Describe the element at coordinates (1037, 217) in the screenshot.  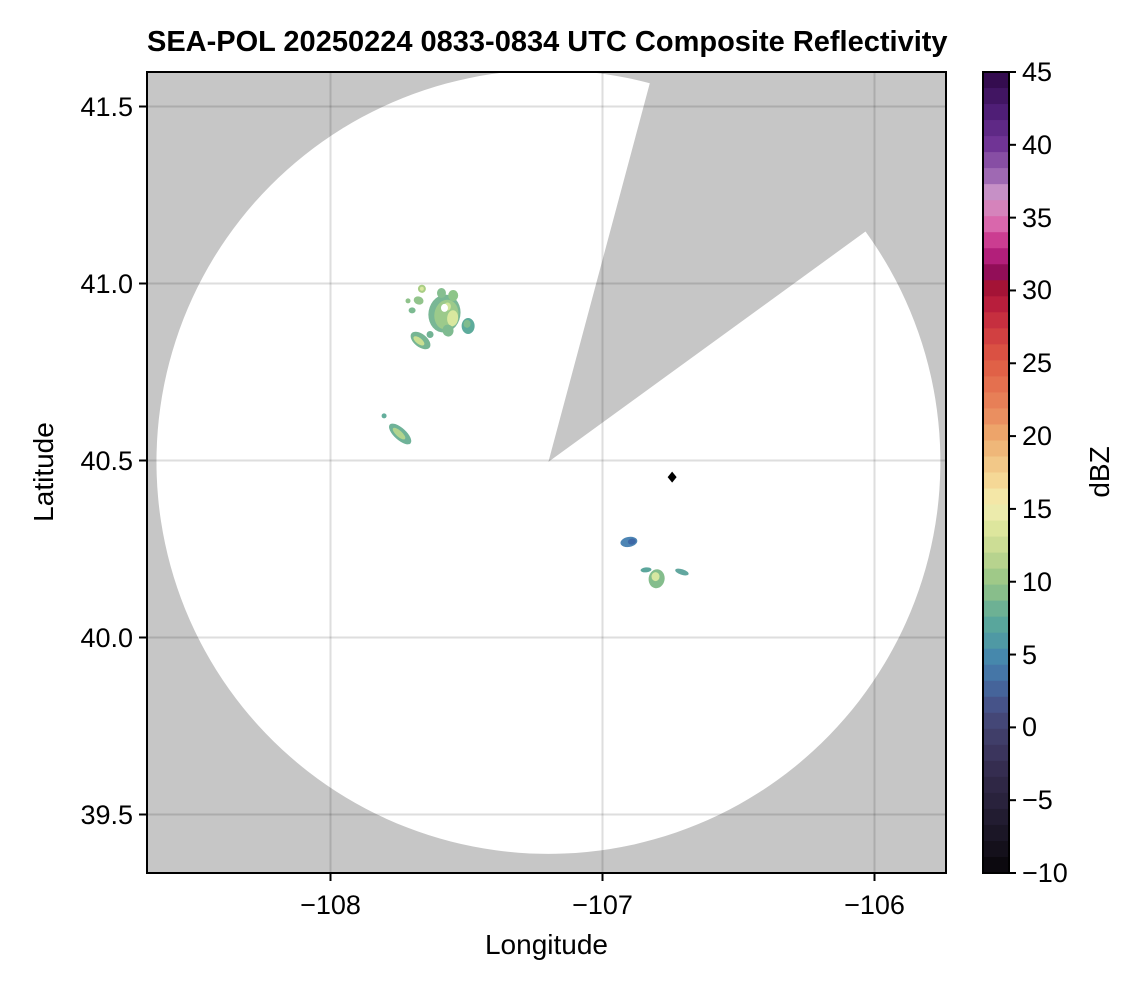
I see `colorbar-tick-label: 35` at that location.